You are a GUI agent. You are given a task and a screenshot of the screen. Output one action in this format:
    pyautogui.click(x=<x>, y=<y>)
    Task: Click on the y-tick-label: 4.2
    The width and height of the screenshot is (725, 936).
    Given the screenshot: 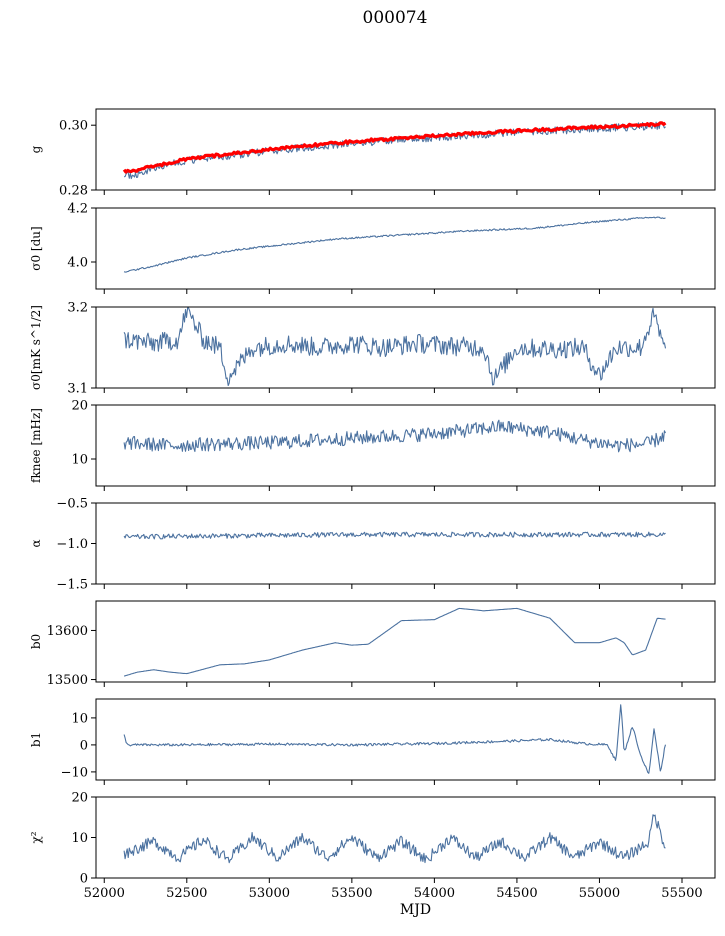 What is the action you would take?
    pyautogui.click(x=77, y=209)
    